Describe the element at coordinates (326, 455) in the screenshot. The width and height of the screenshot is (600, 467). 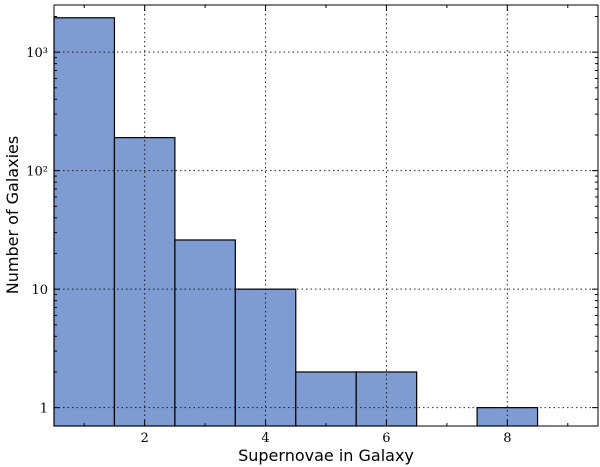
I see `x-axis-title: Supernovae in Galaxy` at that location.